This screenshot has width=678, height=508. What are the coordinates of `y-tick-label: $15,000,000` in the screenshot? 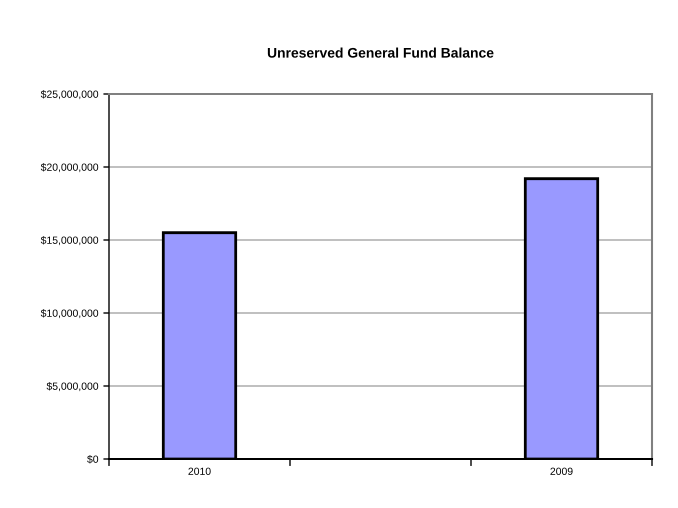 It's located at (69, 241).